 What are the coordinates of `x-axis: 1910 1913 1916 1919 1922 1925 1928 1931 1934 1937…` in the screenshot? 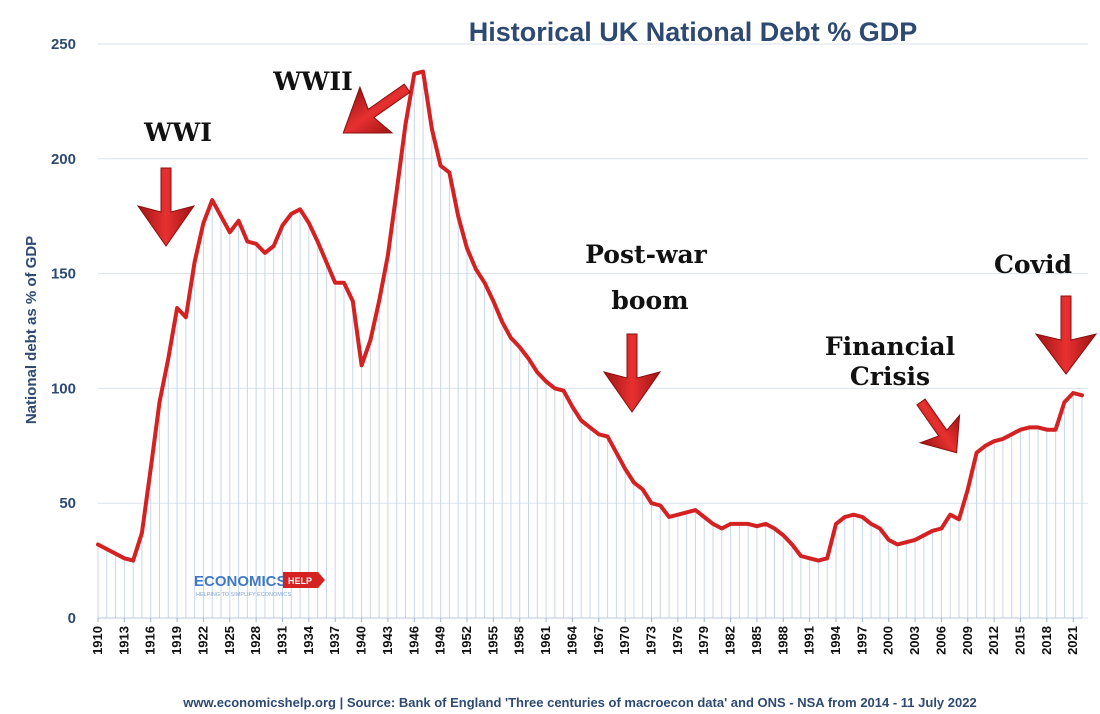 It's located at (586, 636).